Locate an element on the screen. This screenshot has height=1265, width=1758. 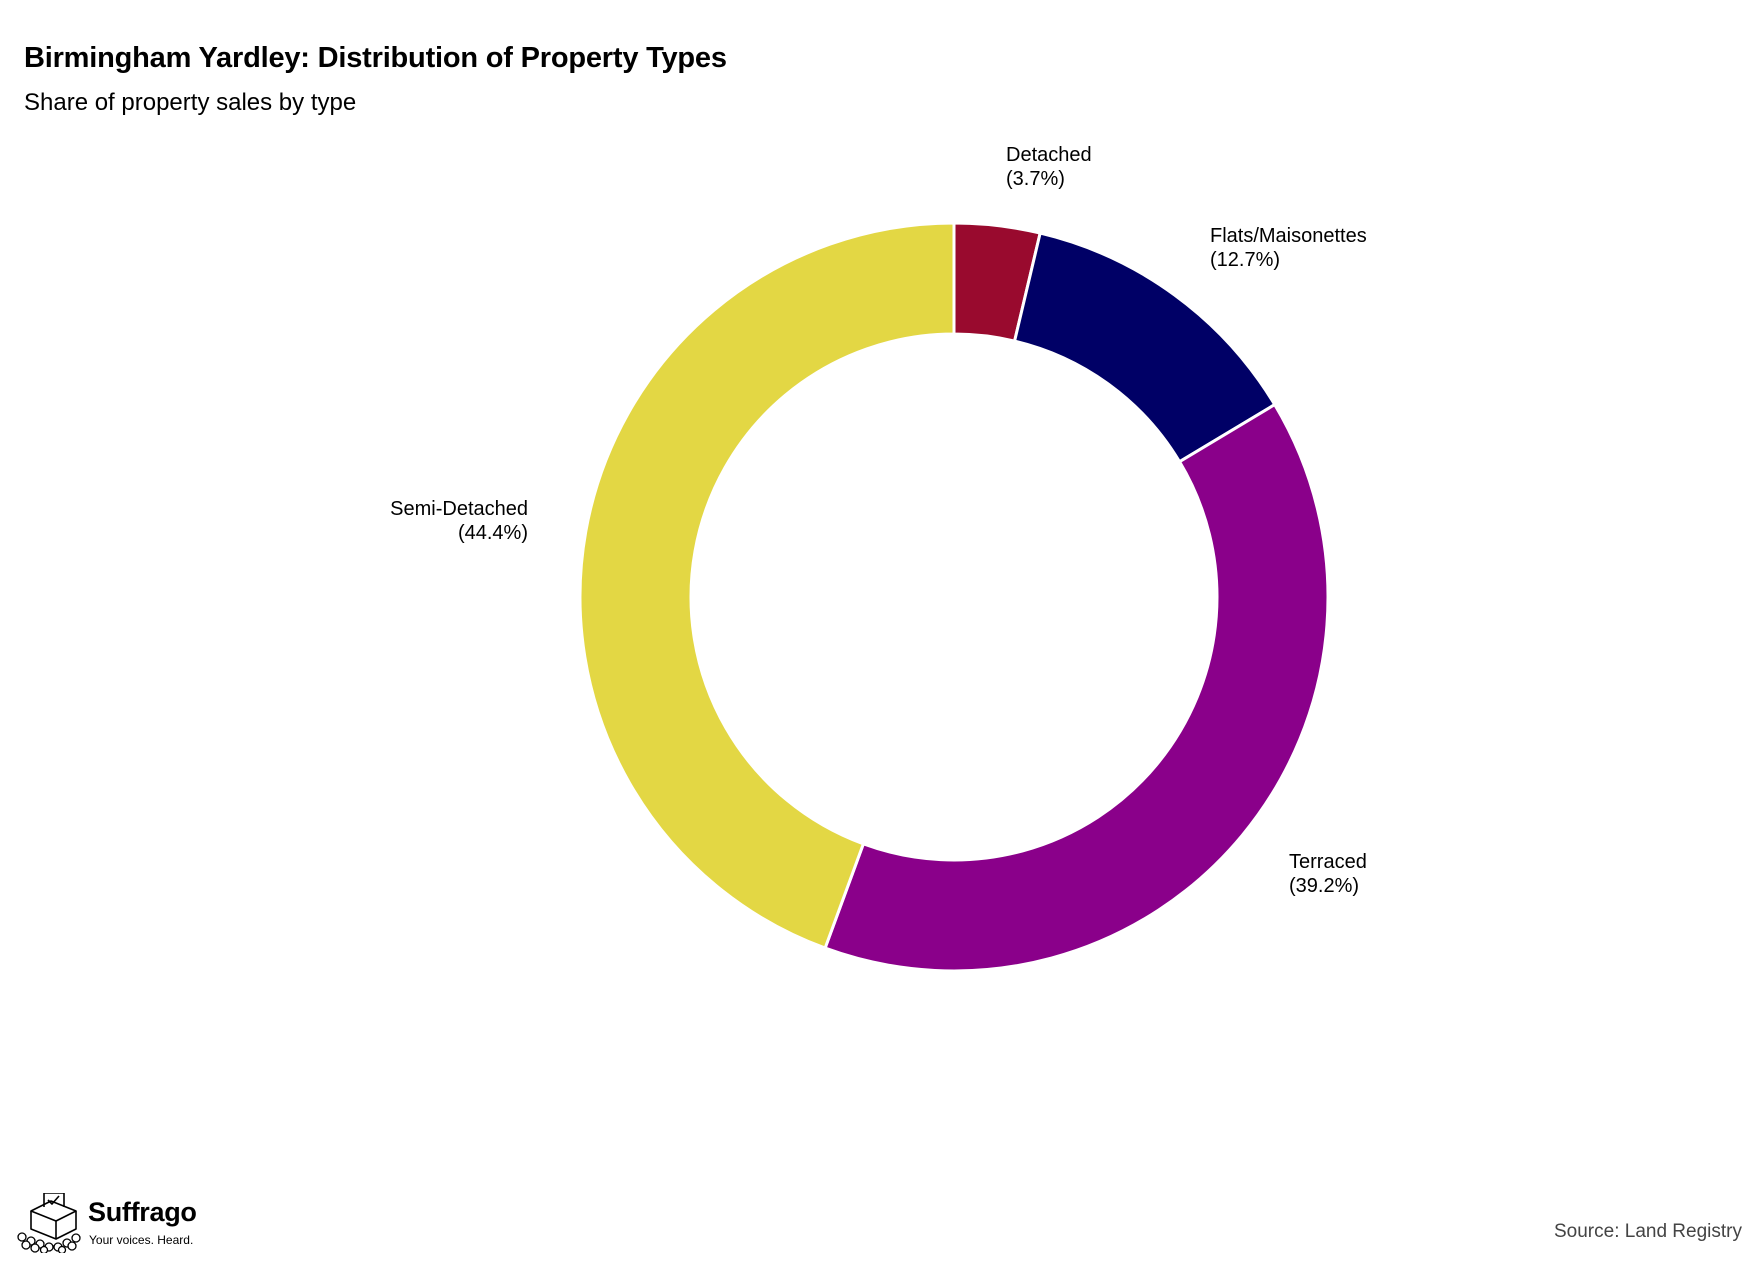
slice-label-name: Terraced is located at coordinates (1328, 862).